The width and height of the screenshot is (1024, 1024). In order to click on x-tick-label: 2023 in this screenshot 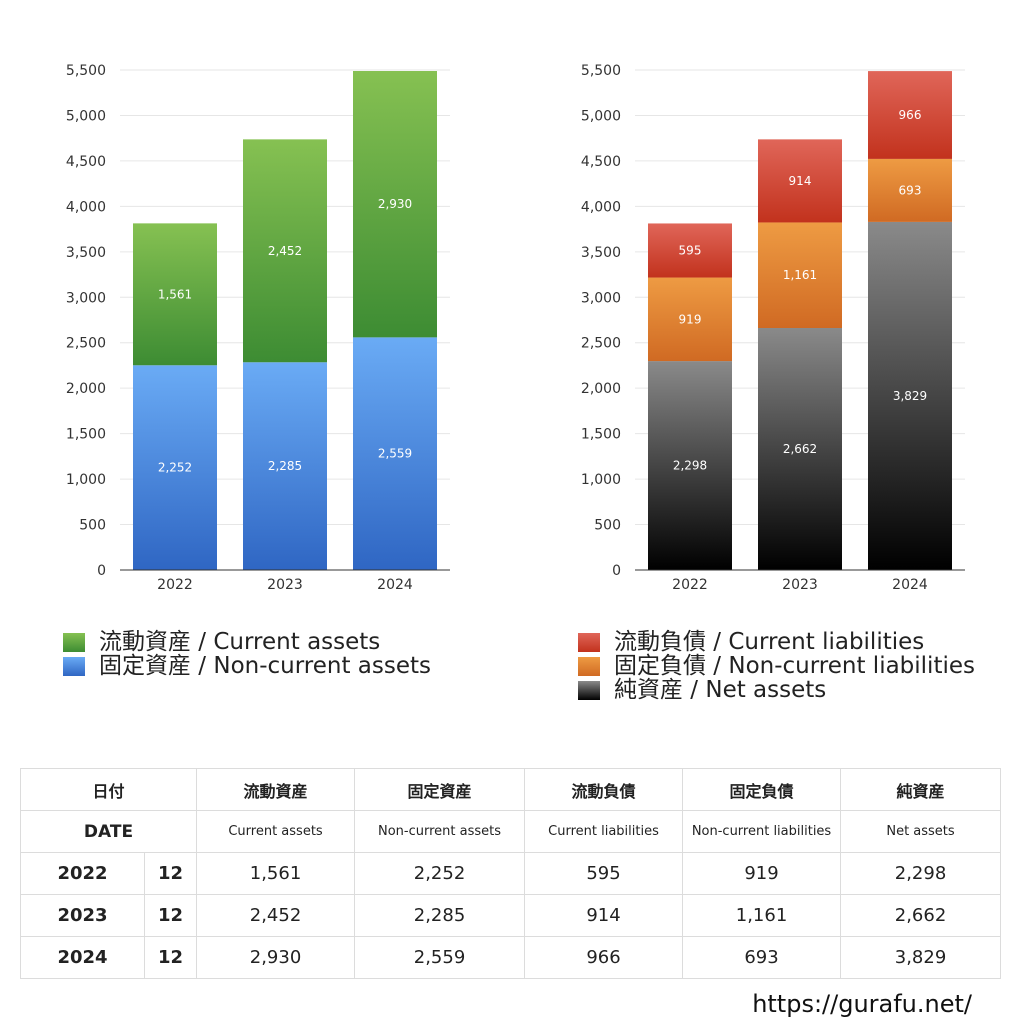, I will do `click(285, 585)`.